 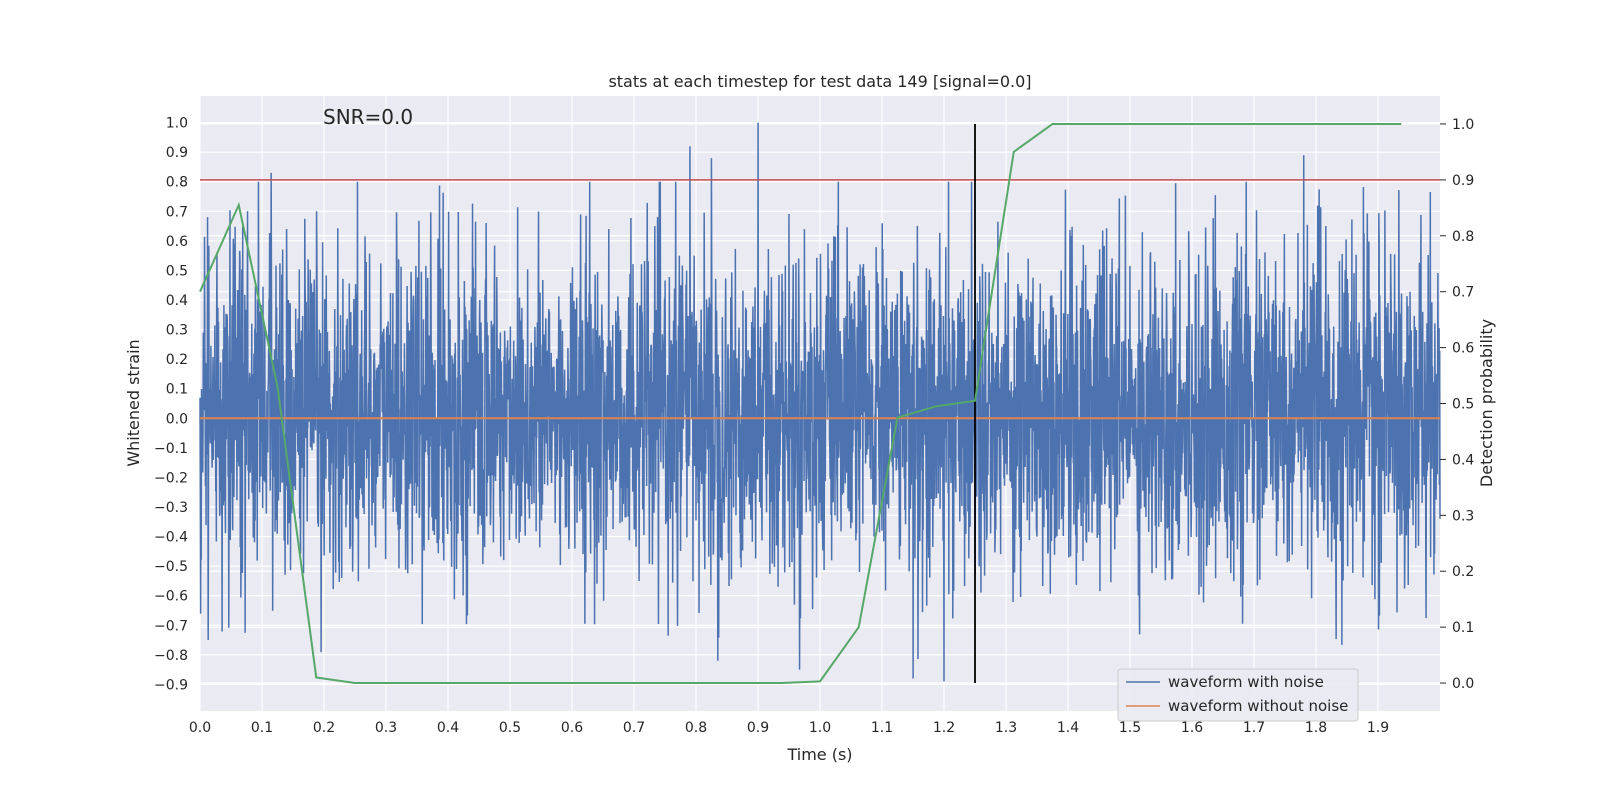 I want to click on y-tick-label-right: 0.8, so click(x=1463, y=237).